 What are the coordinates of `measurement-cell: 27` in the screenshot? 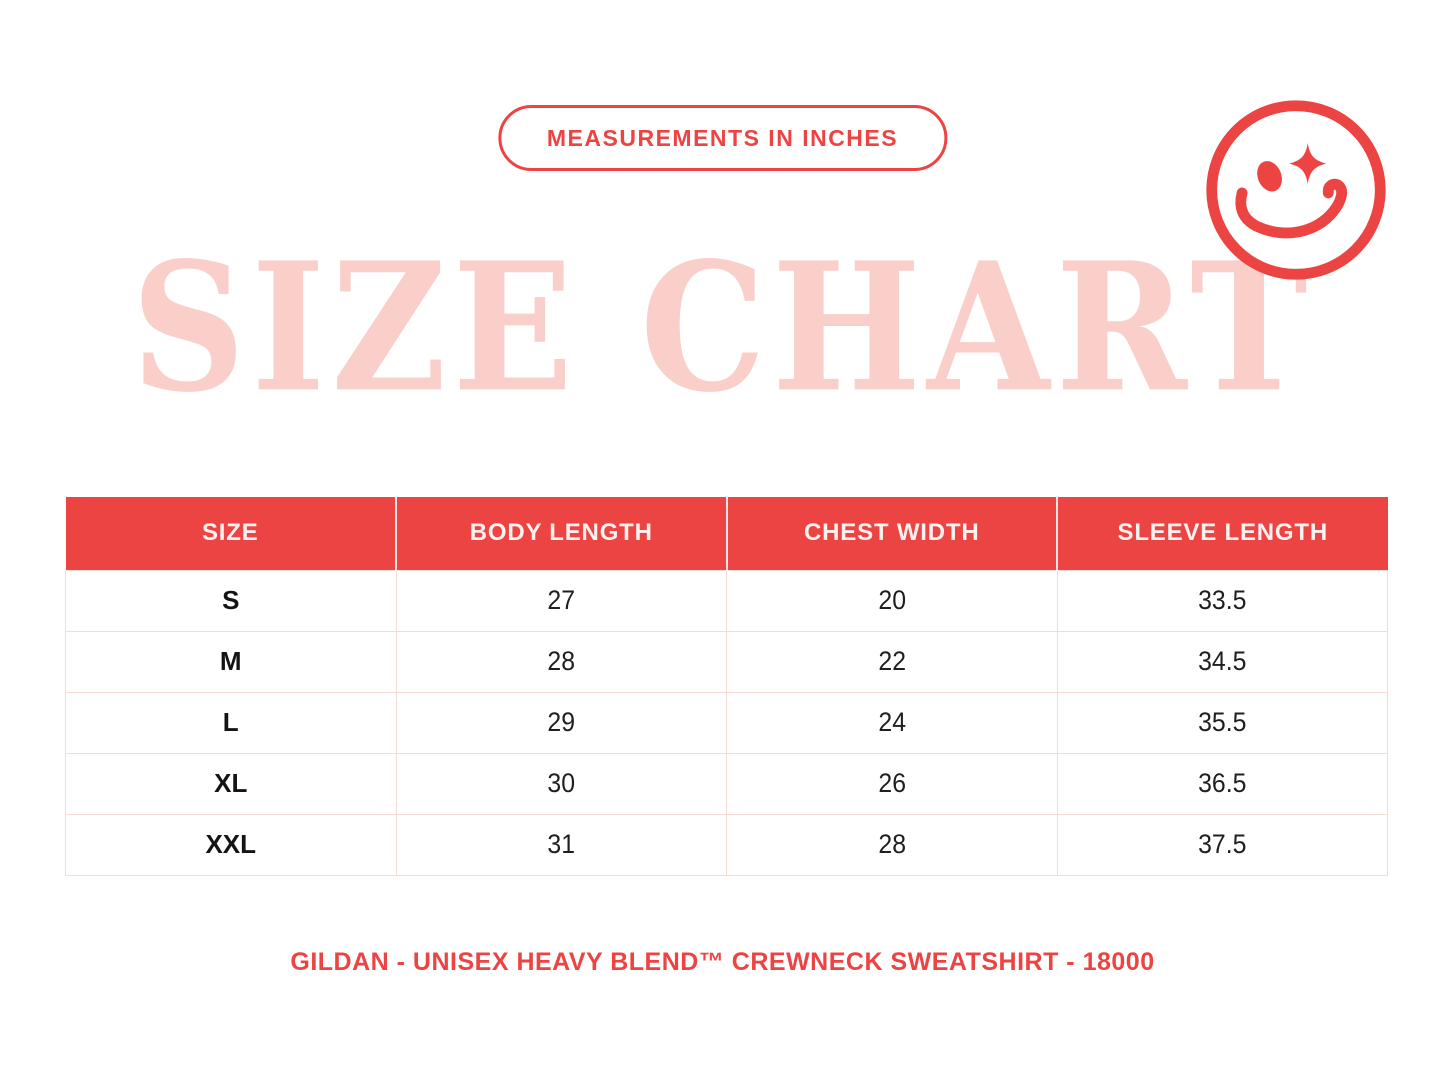 It's located at (561, 600).